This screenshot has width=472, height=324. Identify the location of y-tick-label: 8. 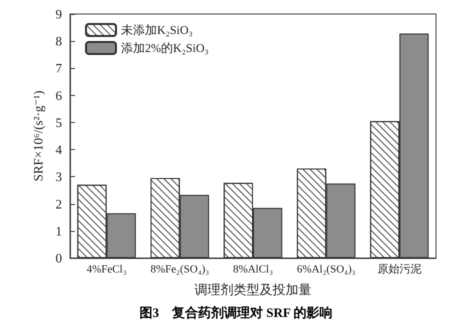
(59, 41).